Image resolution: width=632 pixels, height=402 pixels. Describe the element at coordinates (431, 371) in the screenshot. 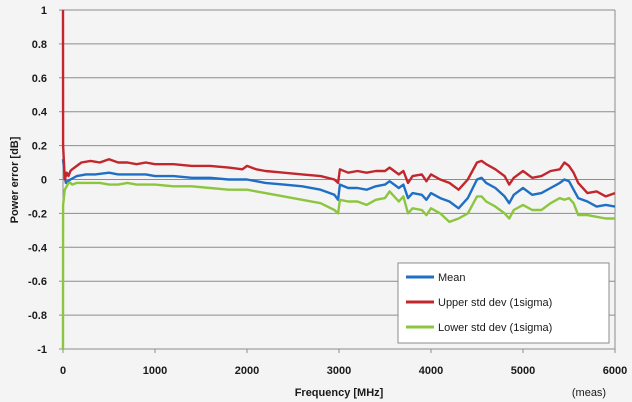

I see `x-tick-label: 4000` at that location.